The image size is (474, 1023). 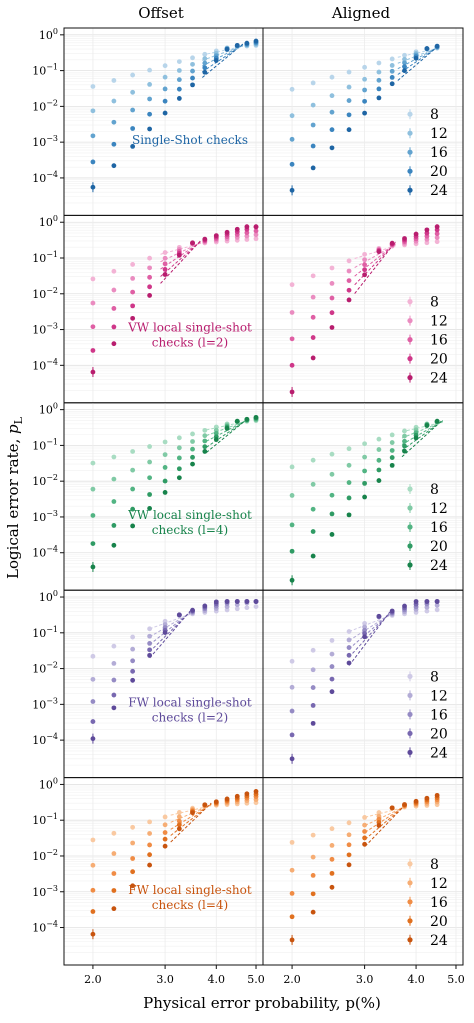 I want to click on y-tick-label: 10⁻⁴, so click(x=45, y=552).